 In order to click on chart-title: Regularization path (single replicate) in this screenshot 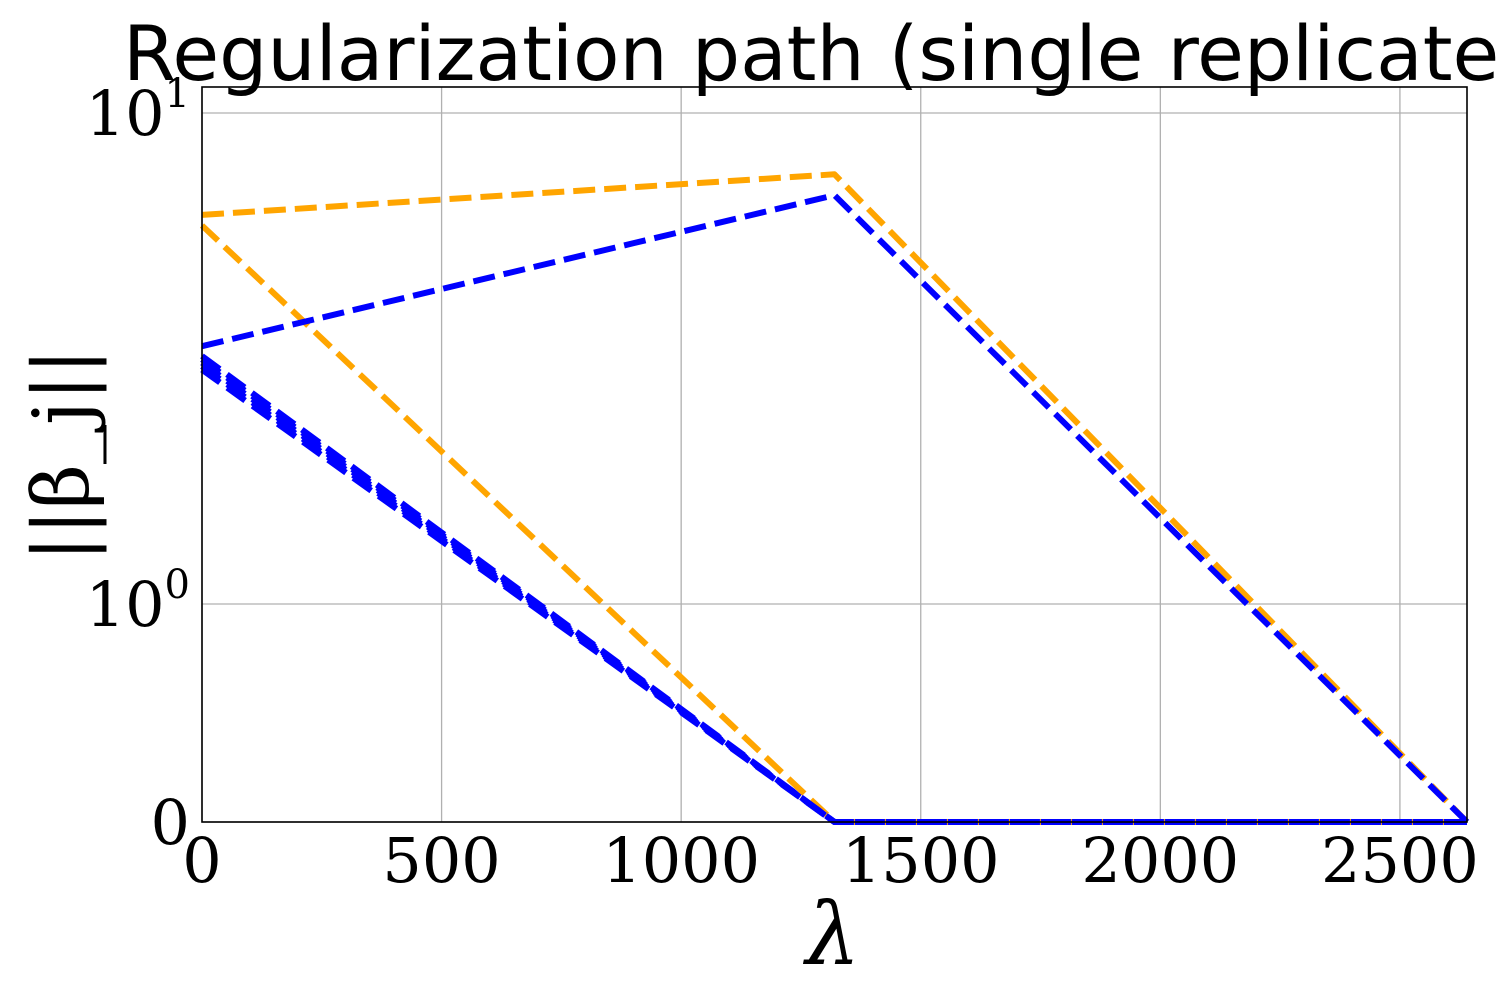, I will do `click(811, 53)`.